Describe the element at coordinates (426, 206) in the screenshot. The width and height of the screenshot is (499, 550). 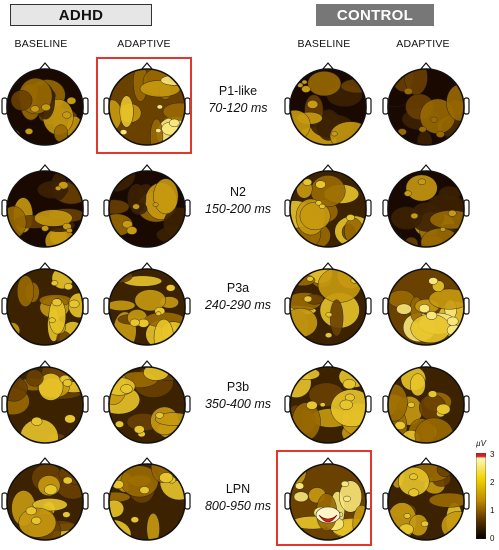
I see `topomap-control-adaptive-n2` at that location.